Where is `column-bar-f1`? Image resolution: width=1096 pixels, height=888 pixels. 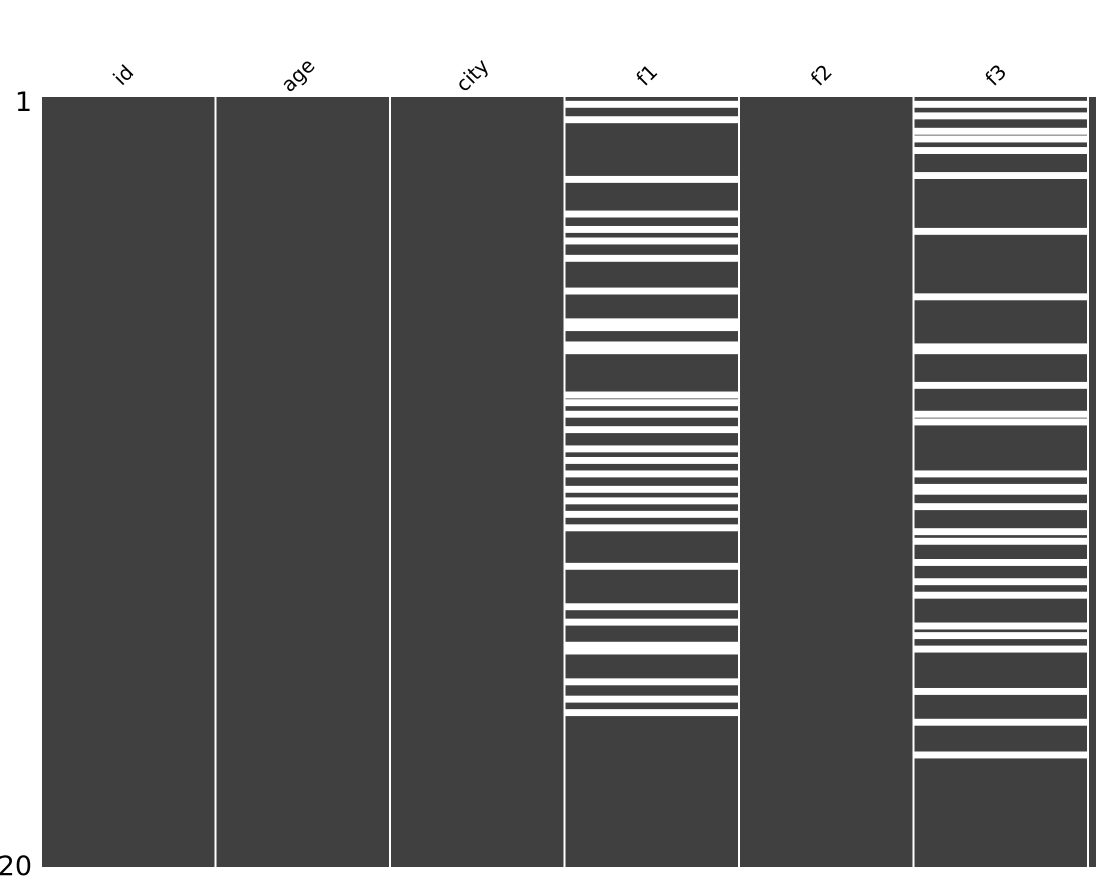
column-bar-f1 is located at coordinates (651, 482).